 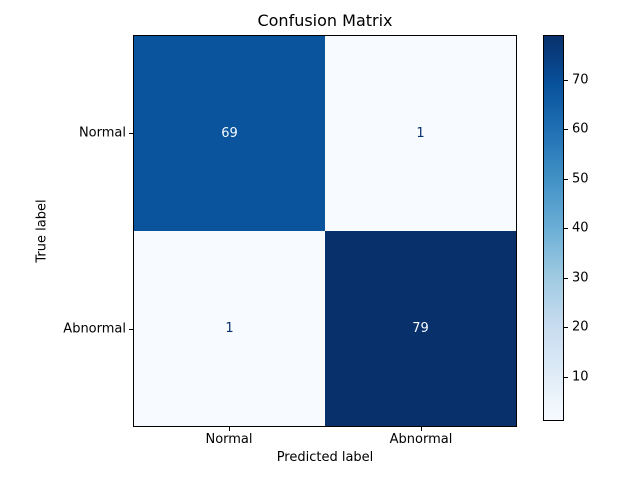 I want to click on y-tick-label-abnormal: Abnormal, so click(x=94, y=329).